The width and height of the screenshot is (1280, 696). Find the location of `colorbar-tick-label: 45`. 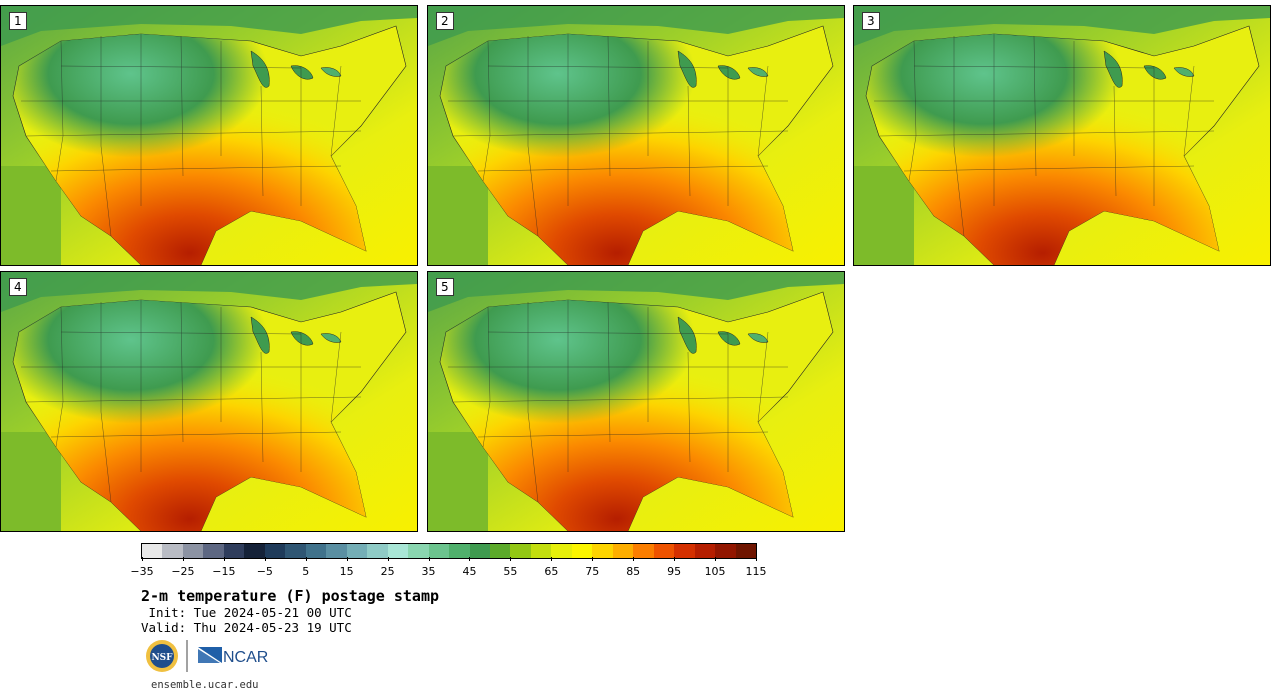

colorbar-tick-label: 45 is located at coordinates (469, 571).